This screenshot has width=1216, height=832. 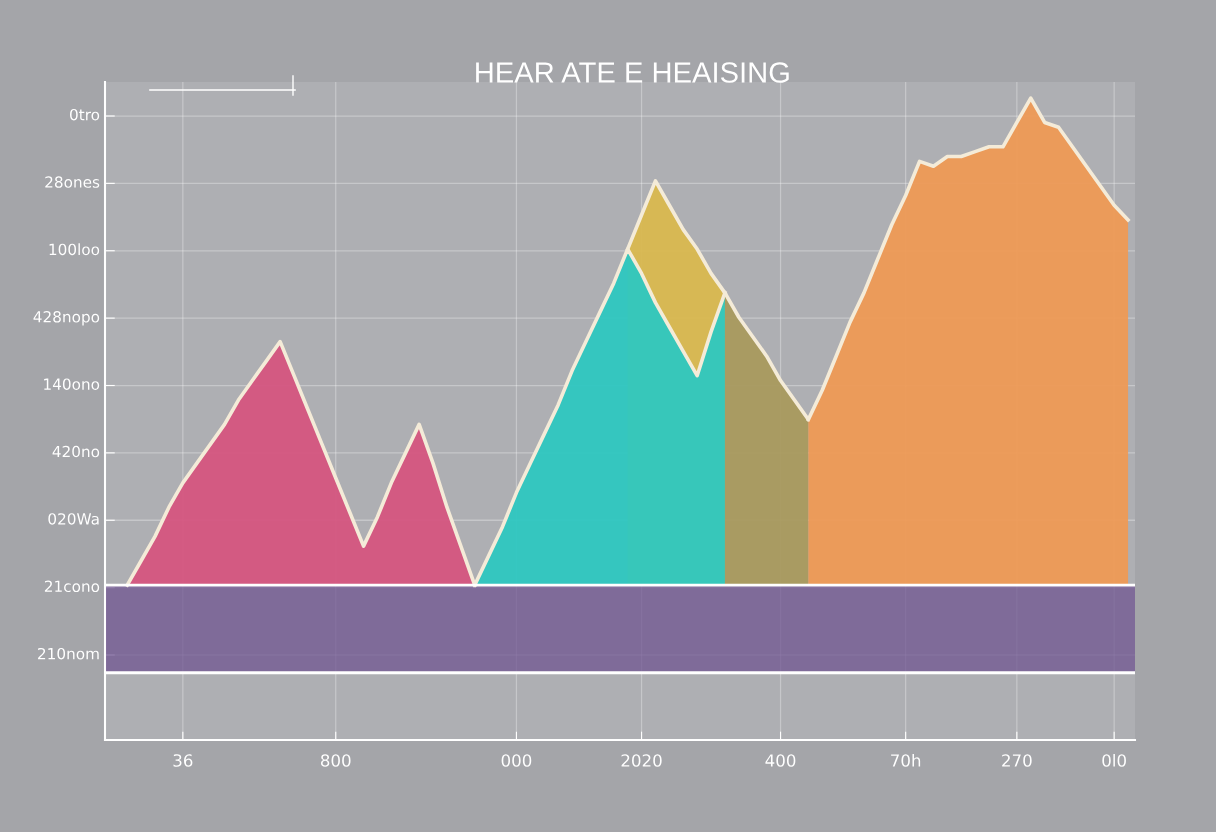 What do you see at coordinates (516, 760) in the screenshot?
I see `x-tick-label: 000` at bounding box center [516, 760].